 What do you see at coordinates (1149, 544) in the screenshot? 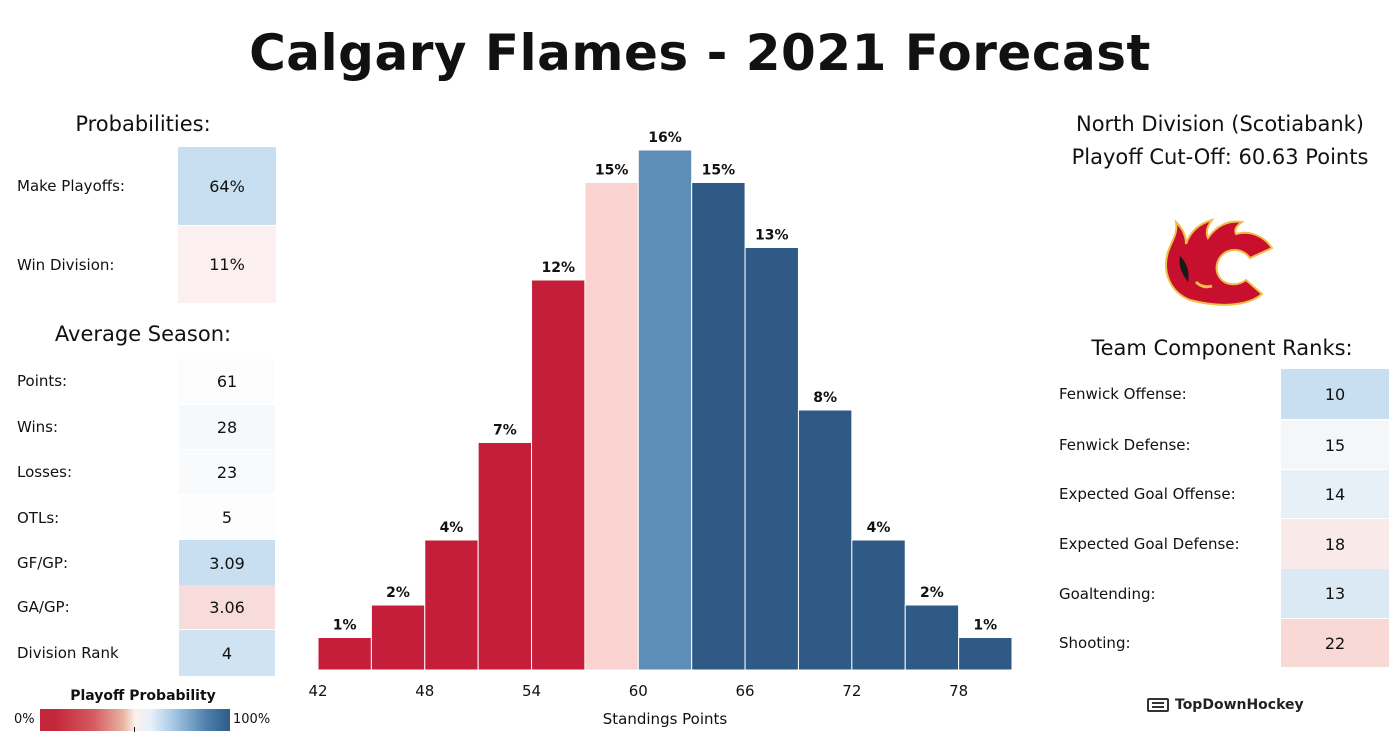
I see `team-rank-row-label: Expected Goal Defense:` at bounding box center [1149, 544].